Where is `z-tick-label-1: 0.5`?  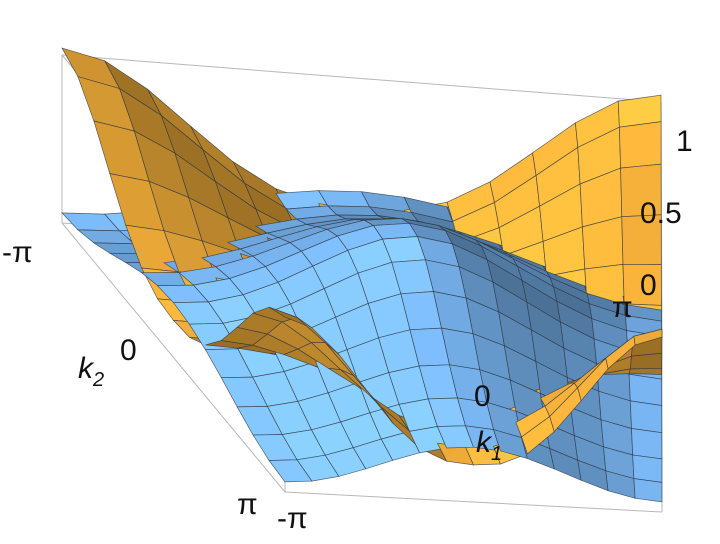
z-tick-label-1: 0.5 is located at coordinates (661, 213).